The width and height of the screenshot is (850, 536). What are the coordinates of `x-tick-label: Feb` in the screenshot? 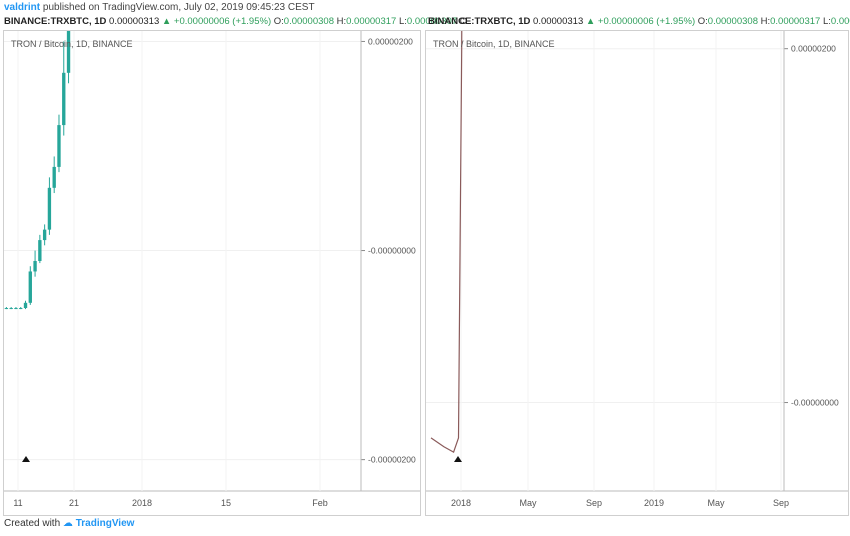 It's located at (320, 503).